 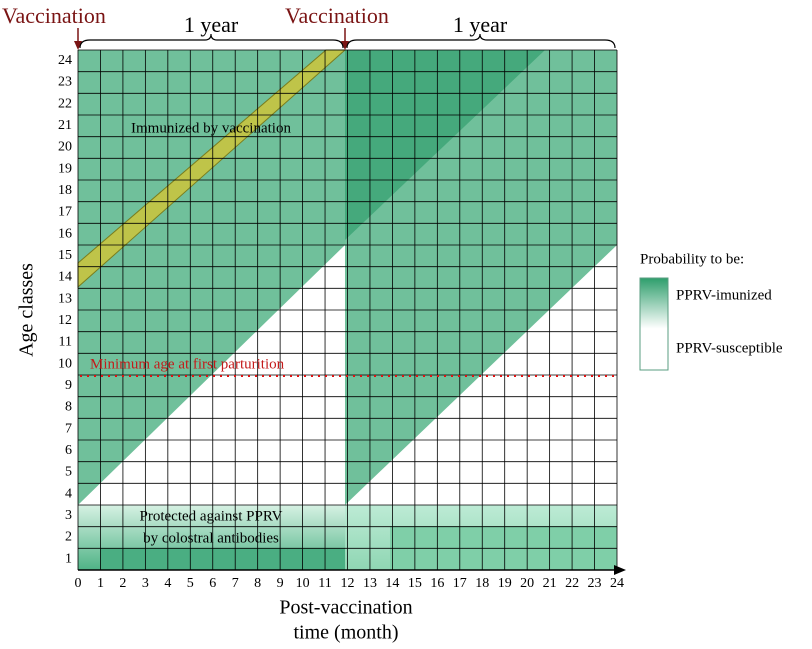 I want to click on x-tick-label: 1, so click(x=100, y=583).